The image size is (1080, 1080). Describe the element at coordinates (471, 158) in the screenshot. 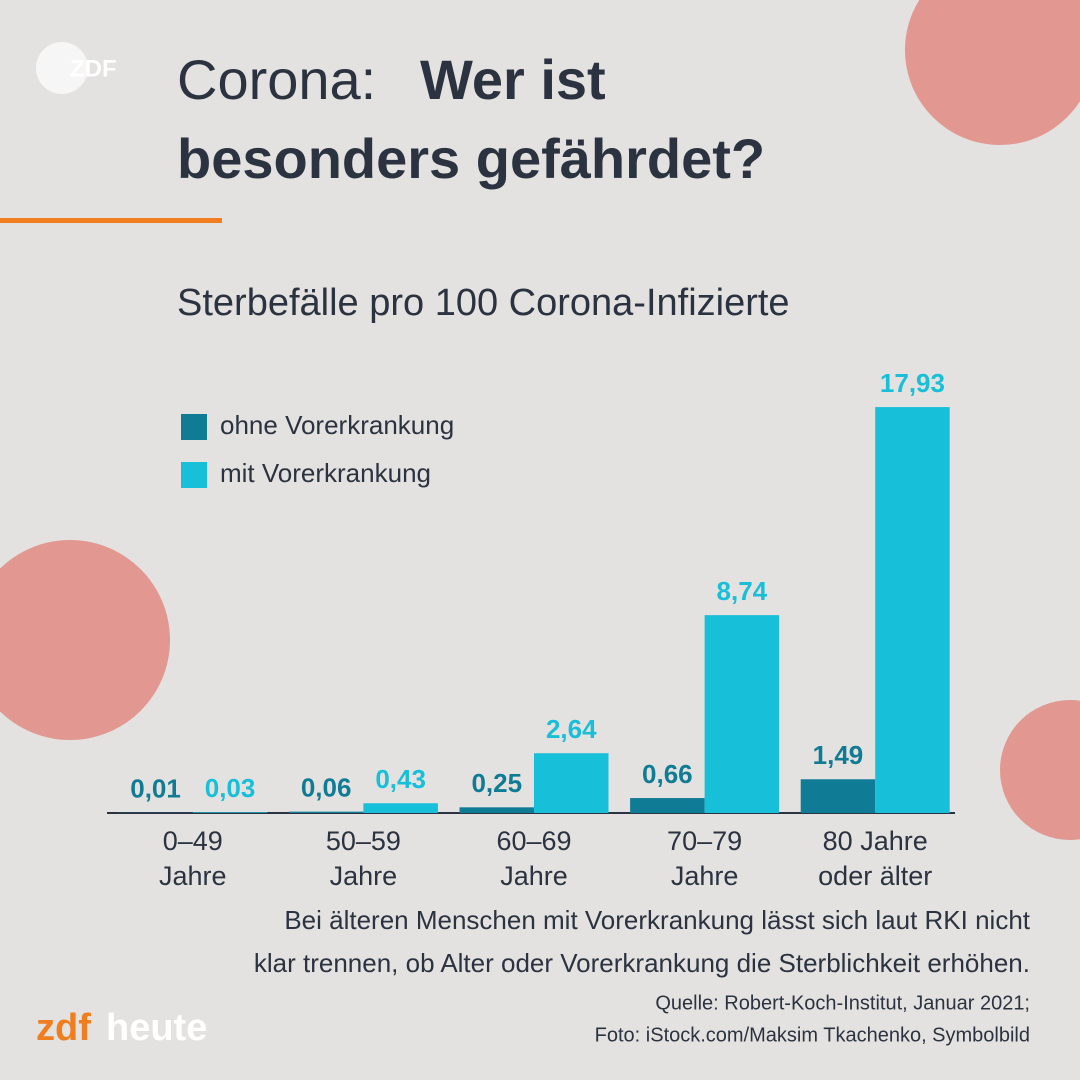

I see `title-bold: besonders gefährdet?` at that location.